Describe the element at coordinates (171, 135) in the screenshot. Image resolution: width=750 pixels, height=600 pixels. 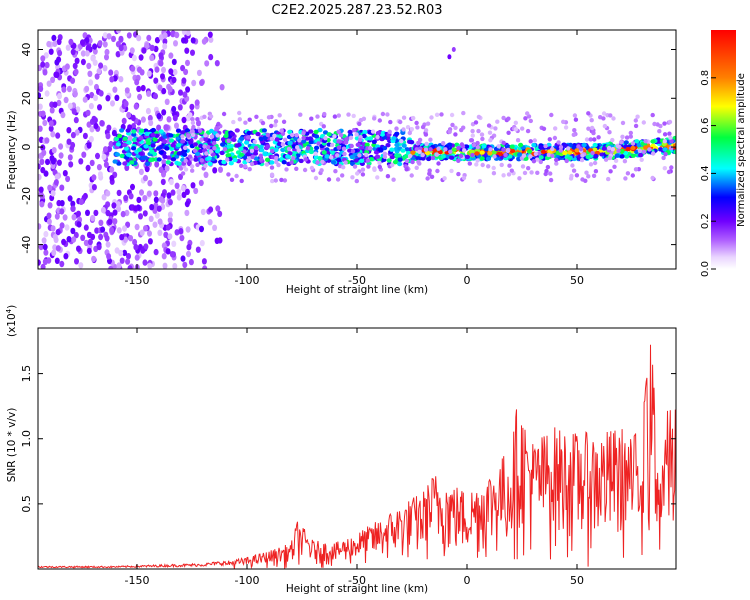
I see `heatmap-cell-2061` at that location.